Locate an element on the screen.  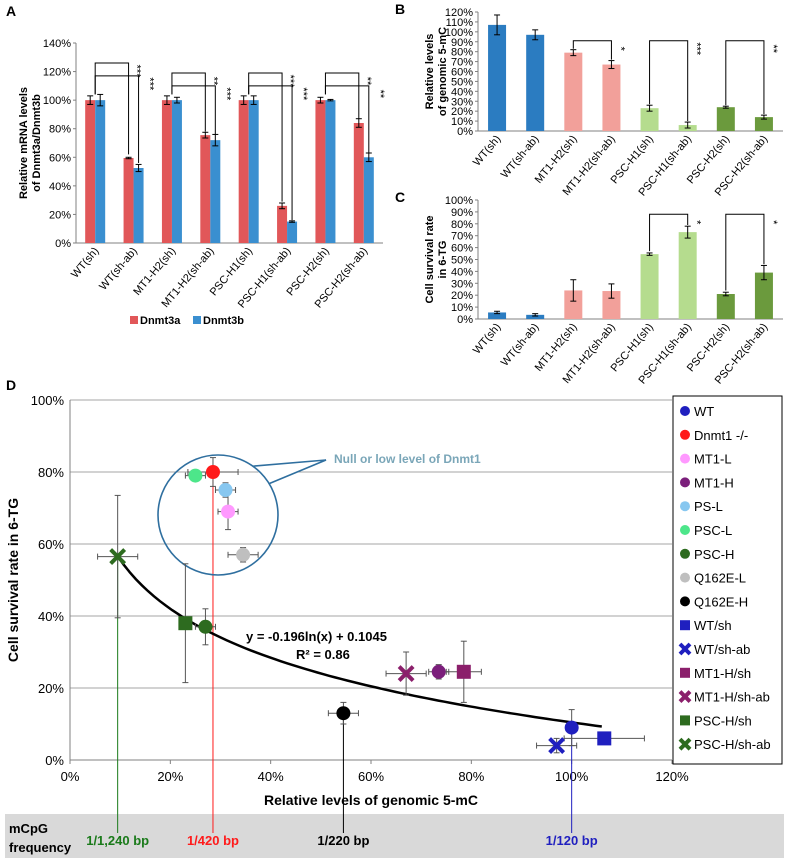
data-point-psc-h-sh-ab is located at coordinates (118, 556).